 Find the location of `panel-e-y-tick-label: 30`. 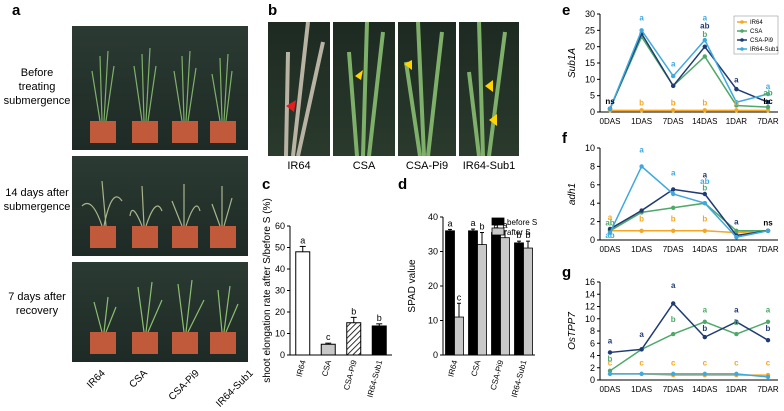

panel-e-y-tick-label: 30 is located at coordinates (590, 14).